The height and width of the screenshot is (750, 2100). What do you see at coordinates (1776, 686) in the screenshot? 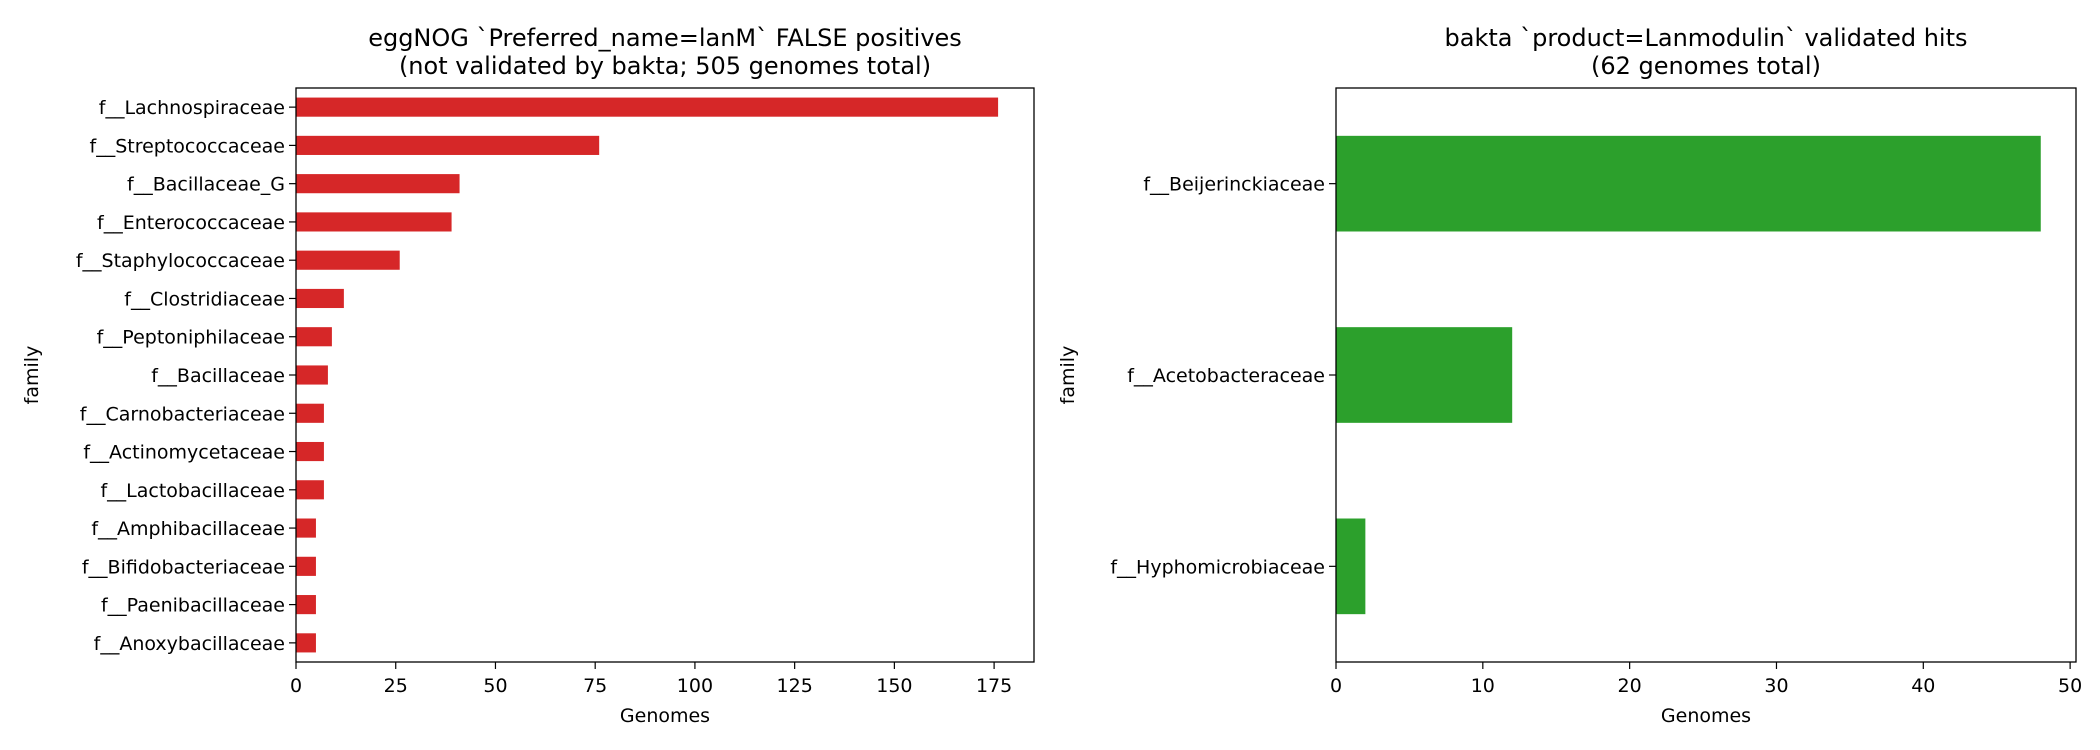
I see `x-tick-label: 30` at bounding box center [1776, 686].